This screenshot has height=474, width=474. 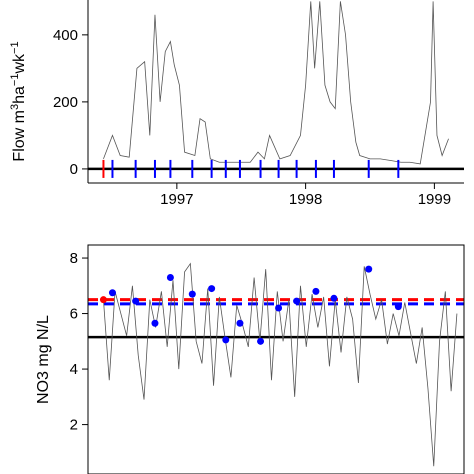 I want to click on y-axis-label-part: 3, so click(x=15, y=107).